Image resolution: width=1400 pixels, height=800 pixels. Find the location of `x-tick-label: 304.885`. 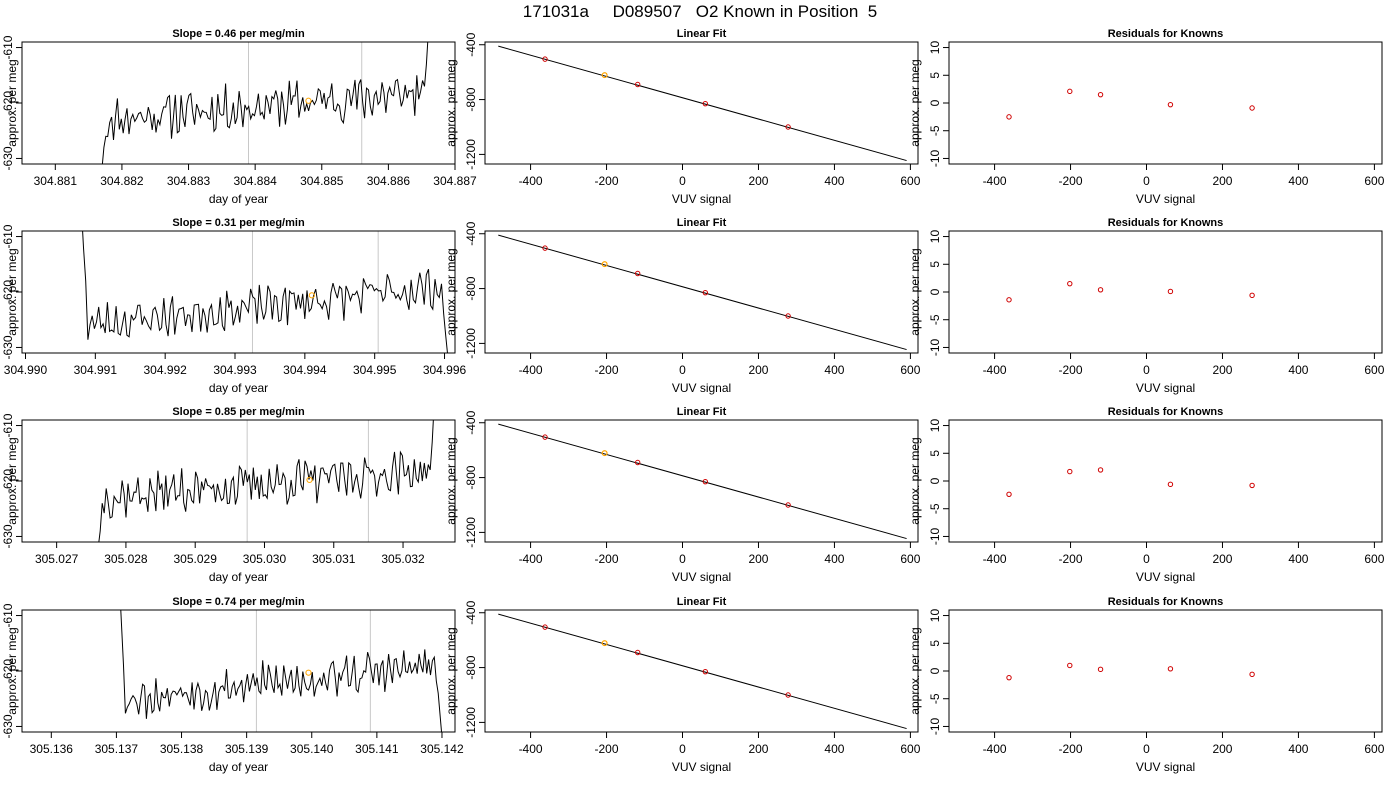

x-tick-label: 304.885 is located at coordinates (322, 181).